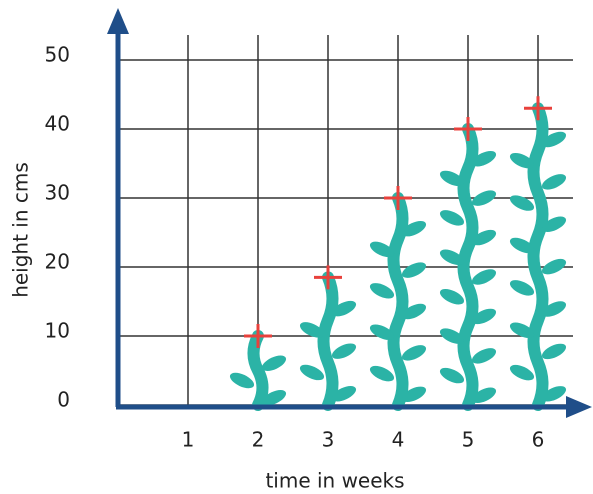 The height and width of the screenshot is (494, 593). Describe the element at coordinates (258, 440) in the screenshot. I see `x-tick-label: 2` at that location.